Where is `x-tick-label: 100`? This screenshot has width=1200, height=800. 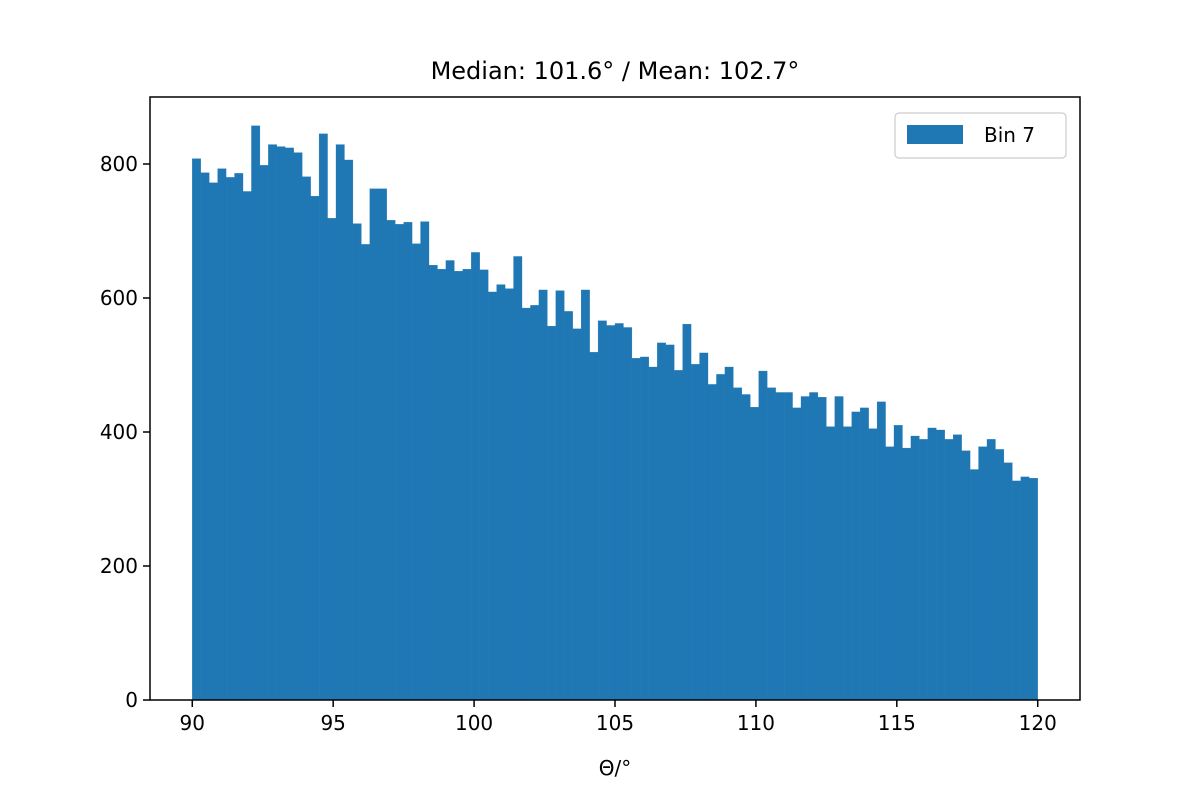 x-tick-label: 100 is located at coordinates (474, 723).